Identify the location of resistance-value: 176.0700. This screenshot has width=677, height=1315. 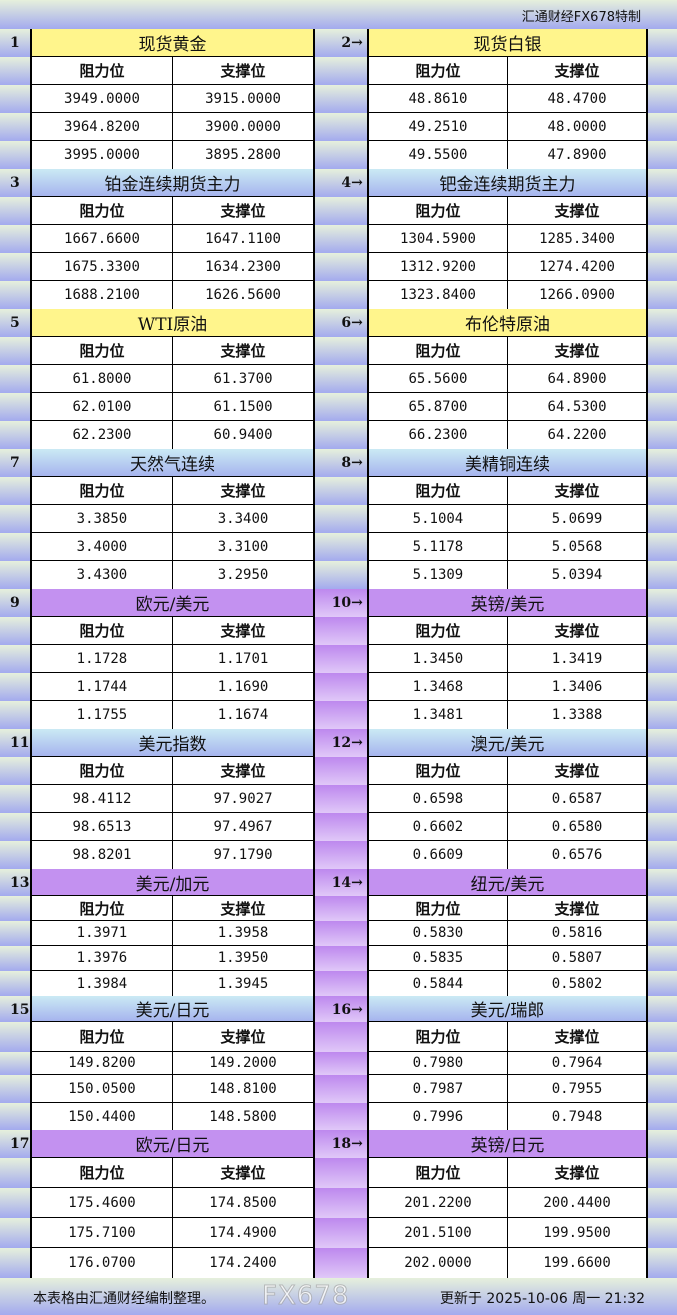
(102, 1263).